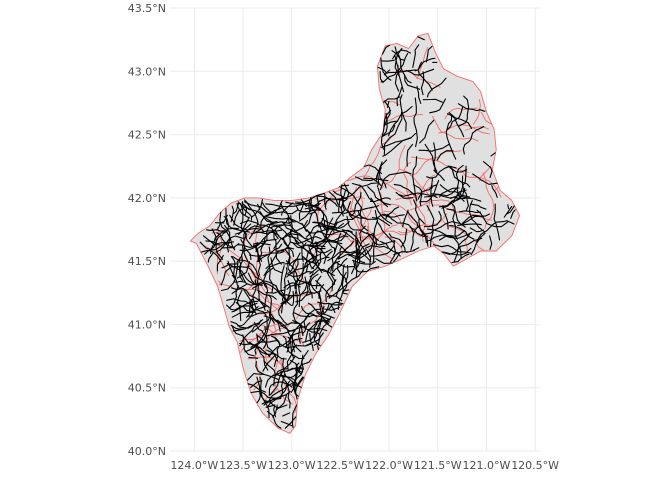 The height and width of the screenshot is (480, 672). Describe the element at coordinates (147, 198) in the screenshot. I see `y-tick-label: 42.0°N` at that location.